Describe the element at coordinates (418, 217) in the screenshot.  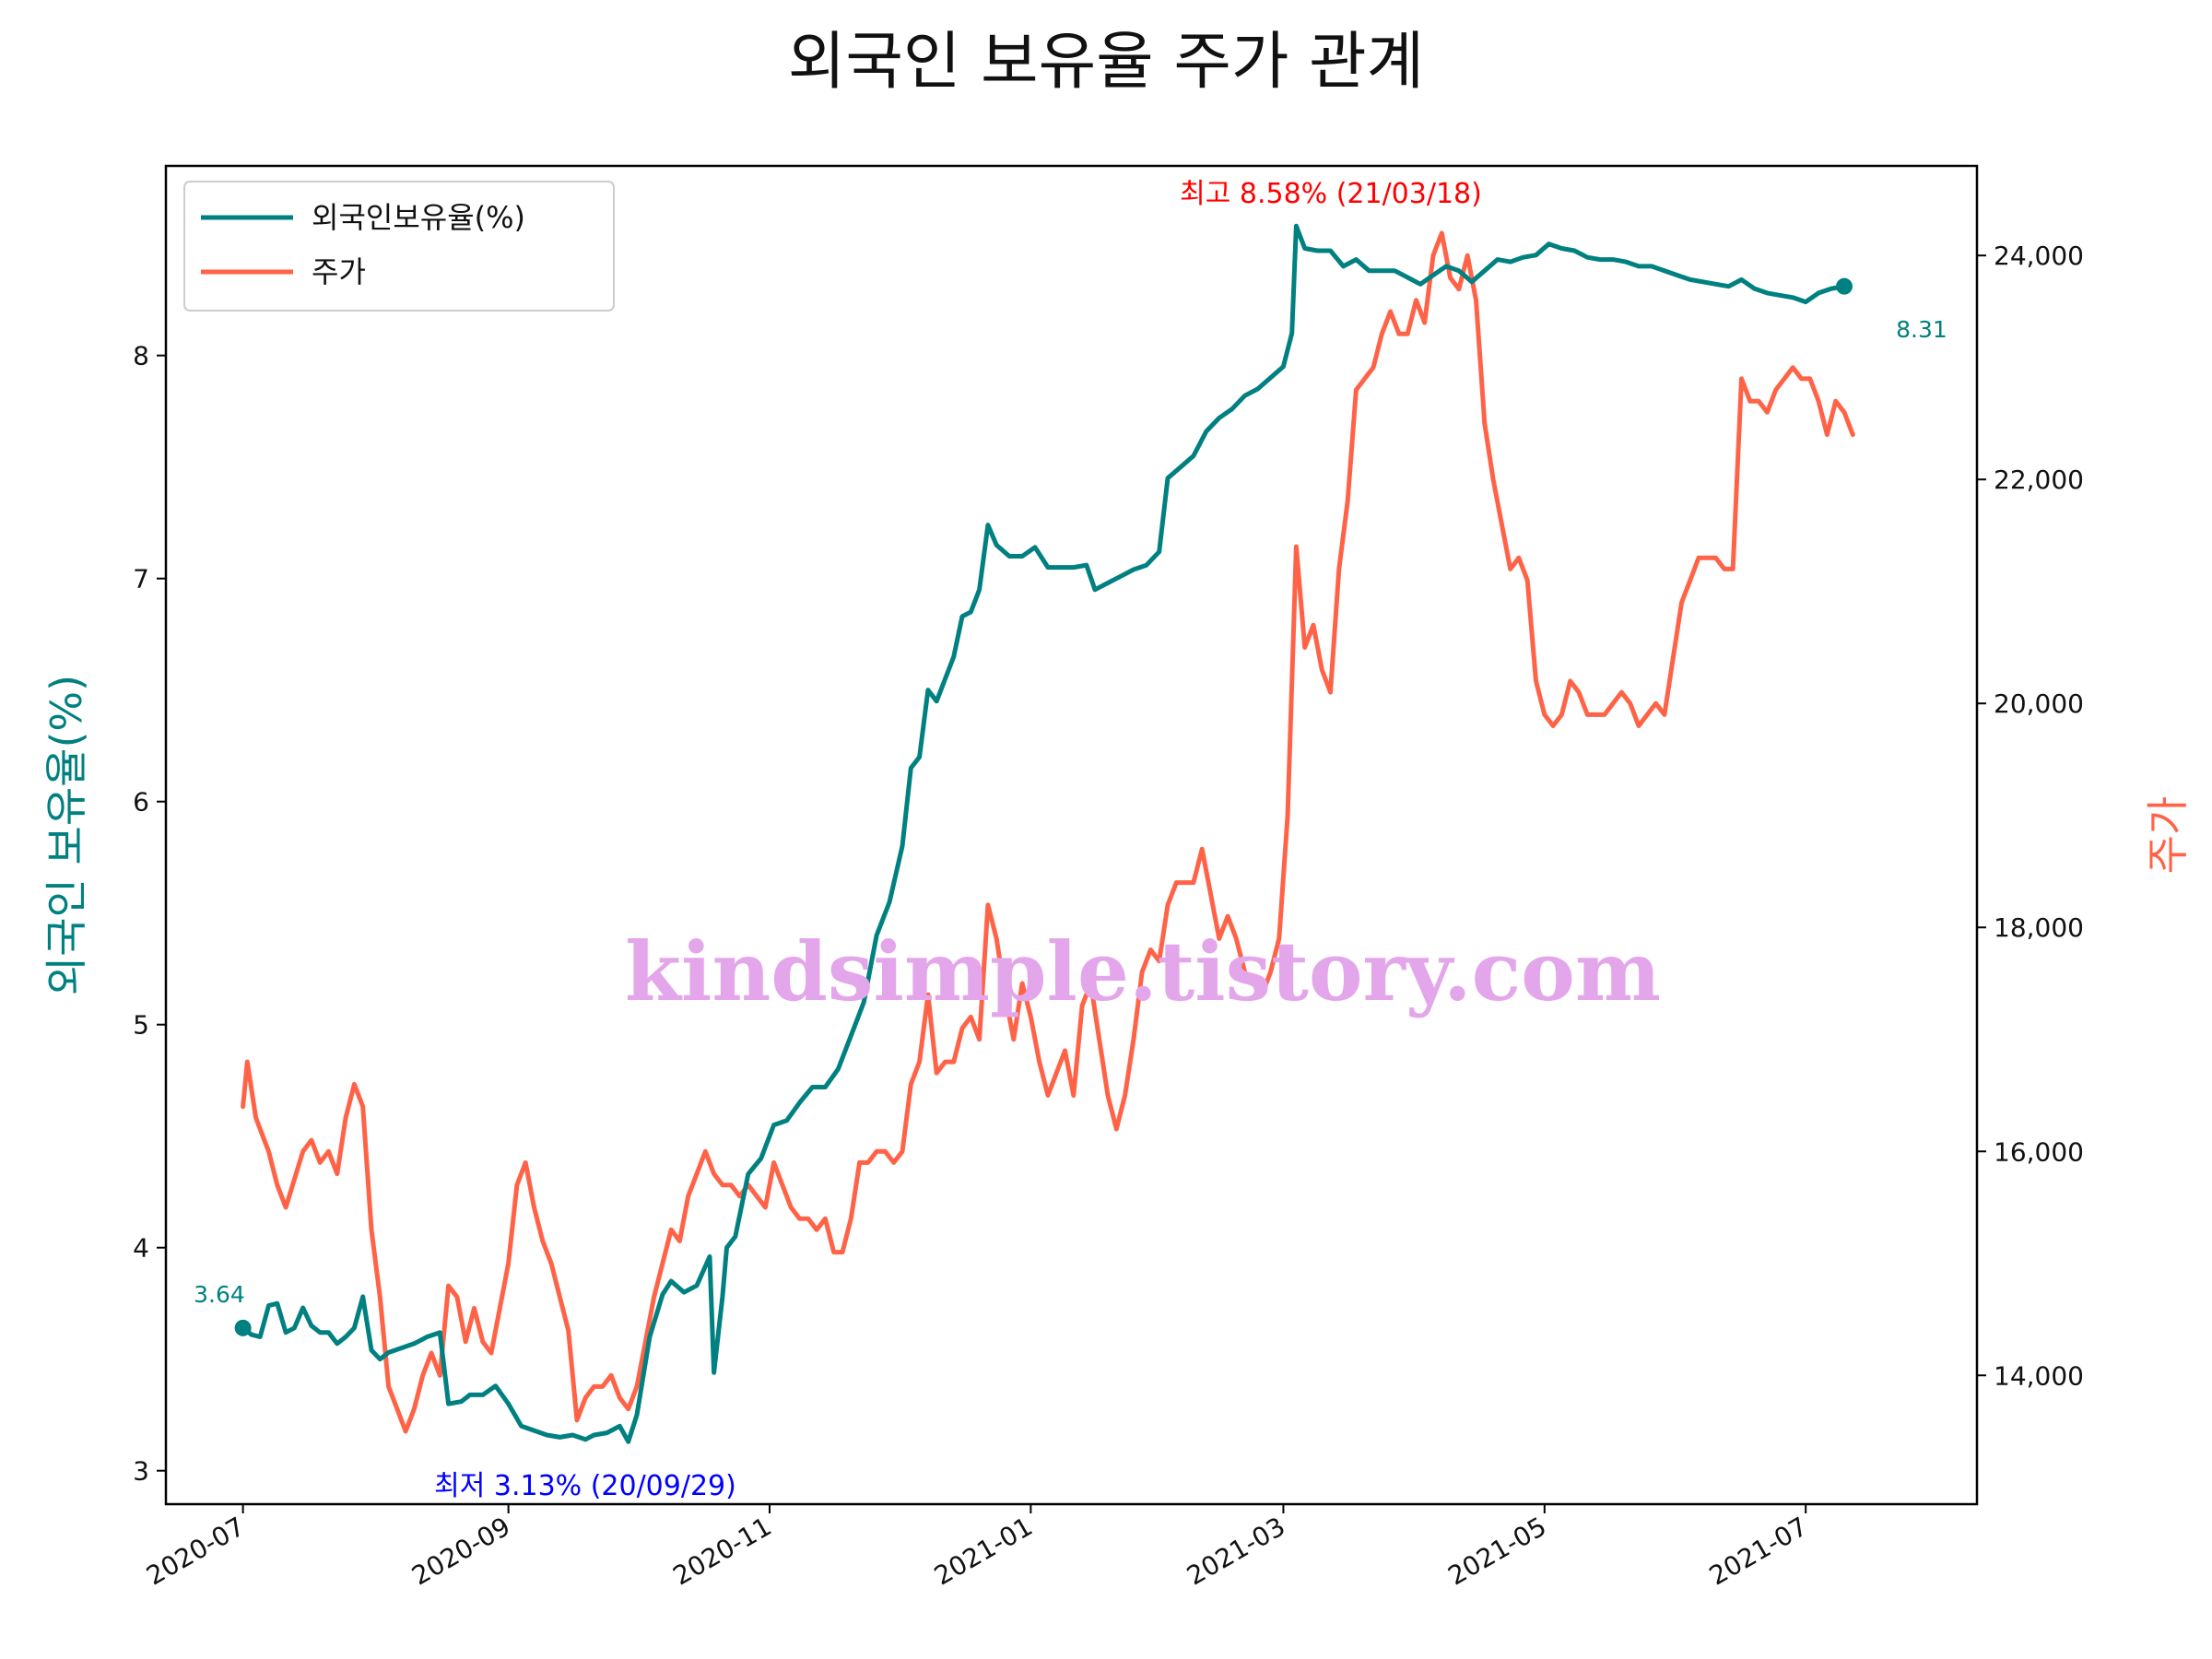
I see `legend-label-holding: 외국인보유율(%)` at that location.